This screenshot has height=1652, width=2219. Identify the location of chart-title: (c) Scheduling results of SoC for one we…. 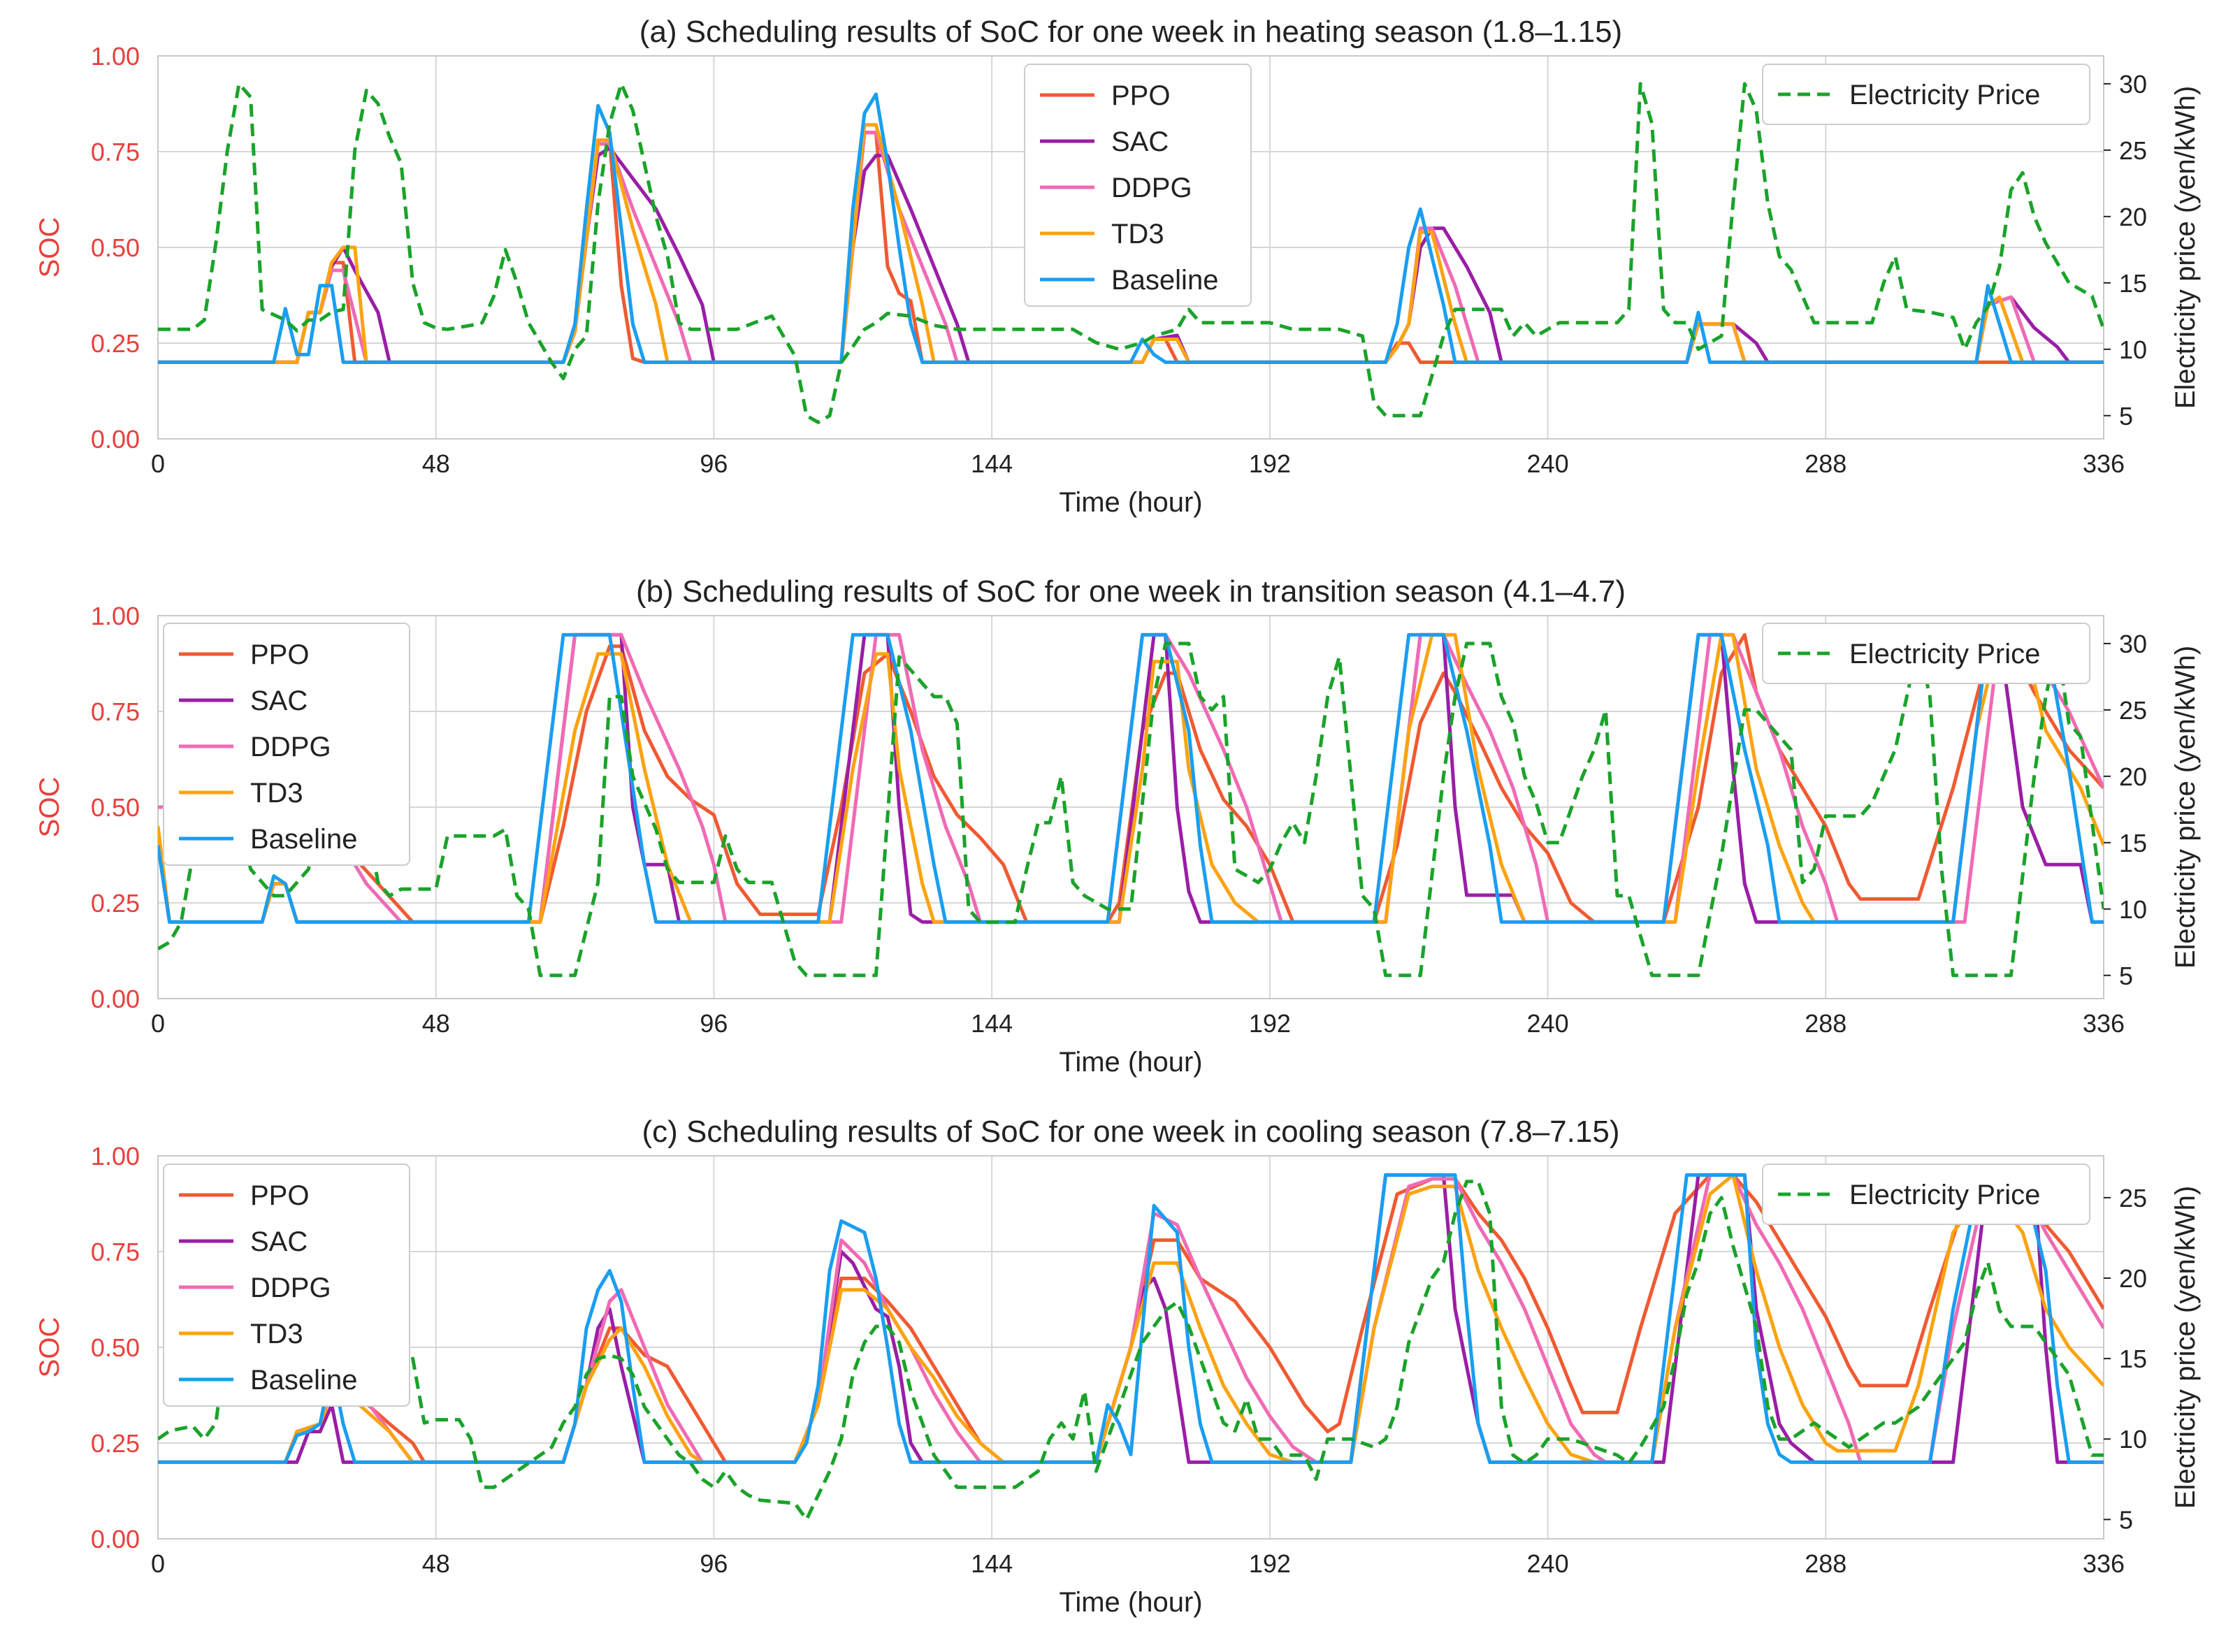
(1131, 1132).